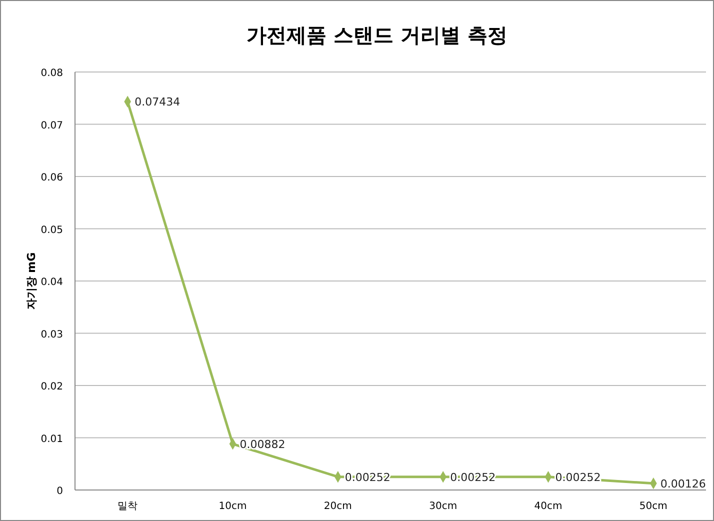  I want to click on x-tick-label: 40cm, so click(548, 506).